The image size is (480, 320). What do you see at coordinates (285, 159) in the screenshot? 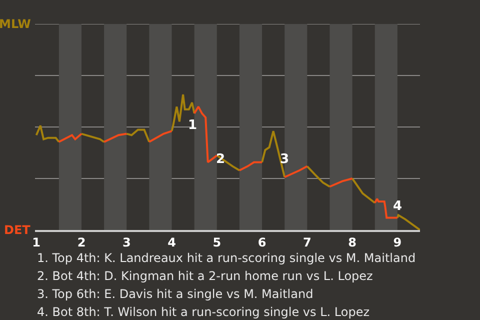
I see `annotation: 3` at bounding box center [285, 159].